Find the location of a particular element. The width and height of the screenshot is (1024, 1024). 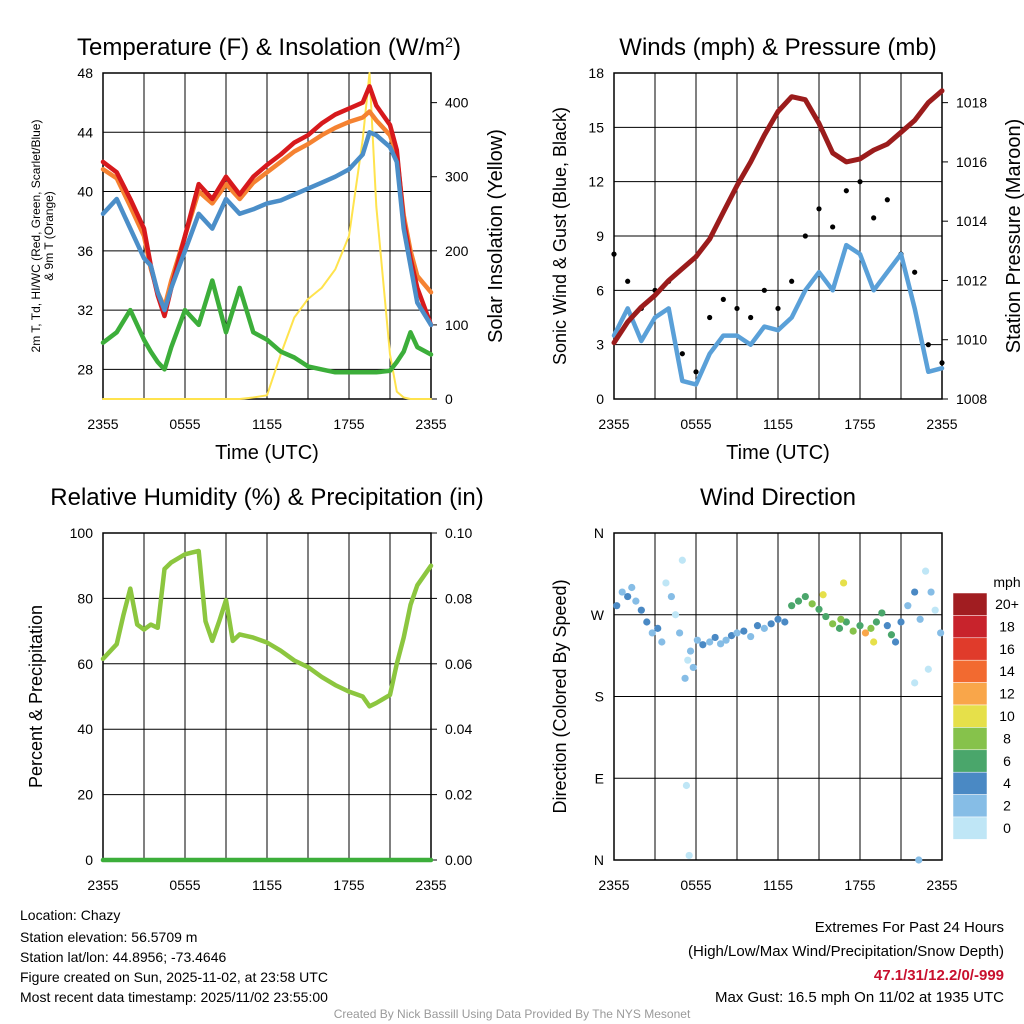

plot-frame is located at coordinates (778, 236).